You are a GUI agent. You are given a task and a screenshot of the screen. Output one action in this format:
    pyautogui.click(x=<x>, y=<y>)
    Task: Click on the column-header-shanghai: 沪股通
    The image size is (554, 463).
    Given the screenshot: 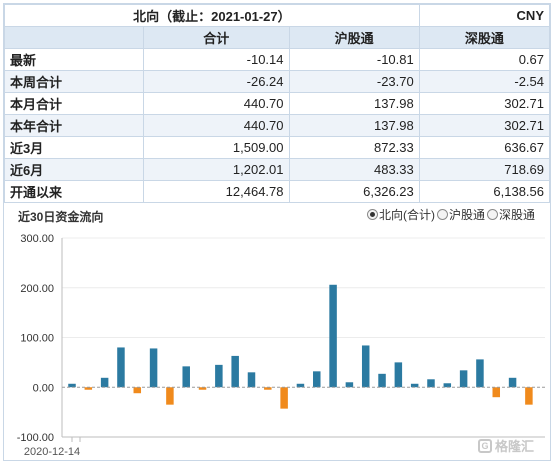 What is the action you would take?
    pyautogui.click(x=354, y=37)
    